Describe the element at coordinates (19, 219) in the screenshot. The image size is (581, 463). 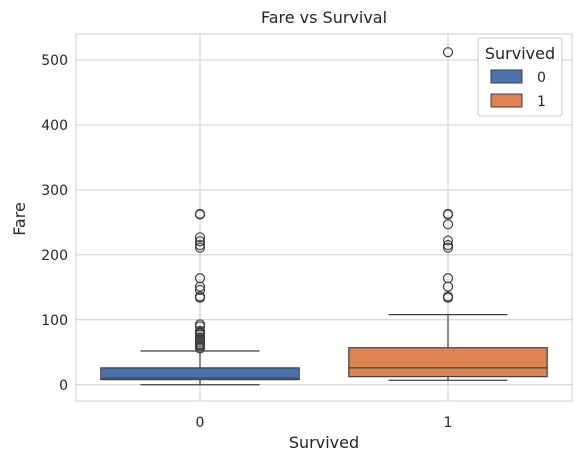
I see `y-axis-label: Fare` at that location.